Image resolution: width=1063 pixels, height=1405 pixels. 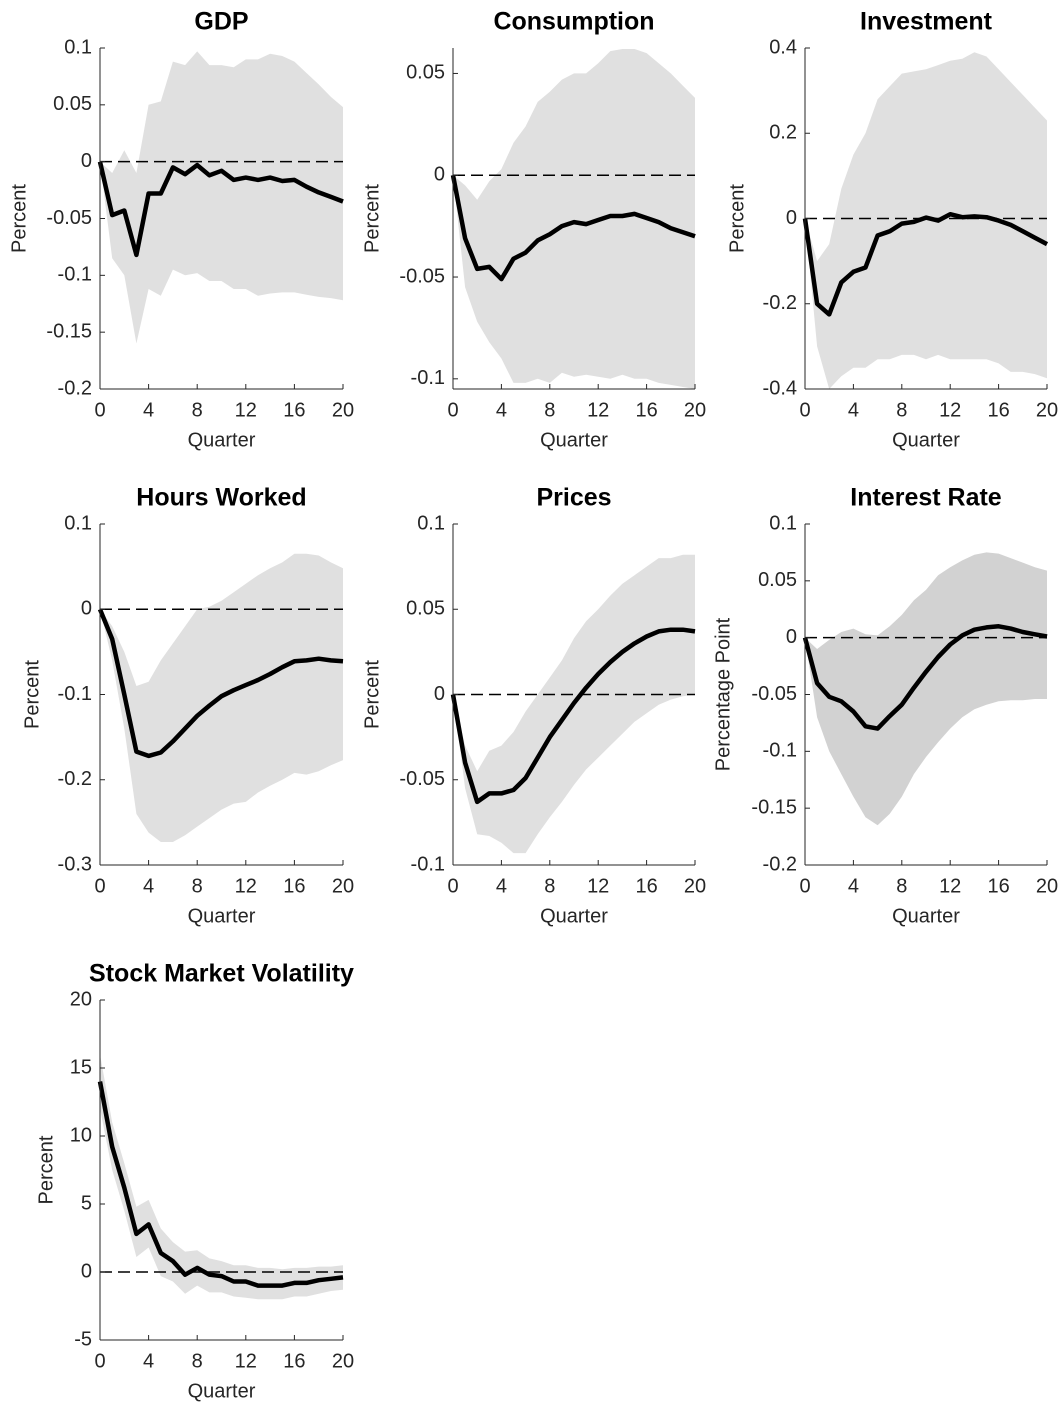 What do you see at coordinates (78, 47) in the screenshot?
I see `y-tick-label: 0.1` at bounding box center [78, 47].